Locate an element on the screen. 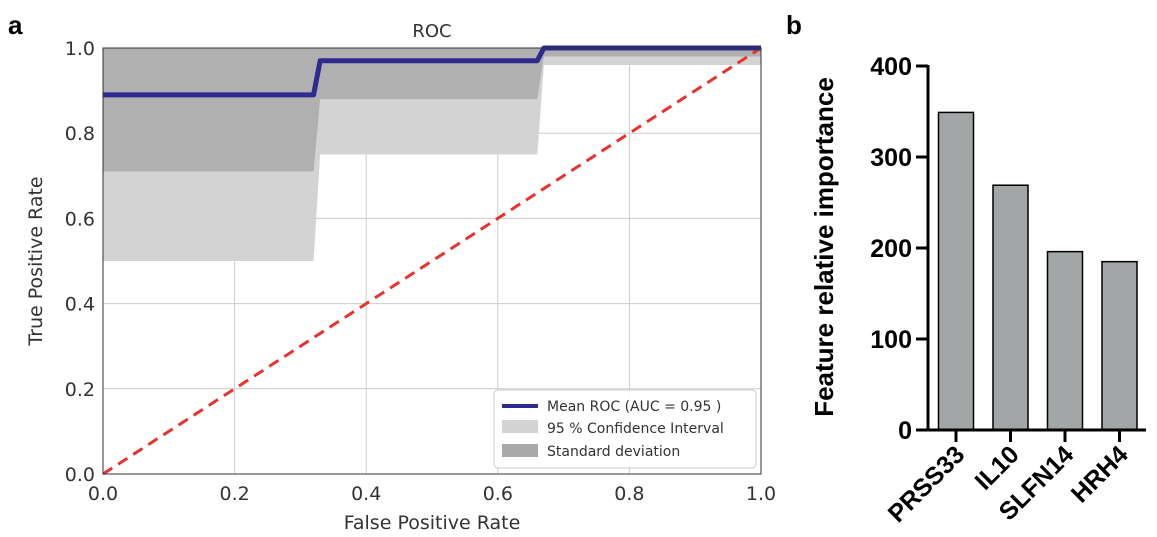  bar-x-tick-label: PRSS33 is located at coordinates (927, 484).